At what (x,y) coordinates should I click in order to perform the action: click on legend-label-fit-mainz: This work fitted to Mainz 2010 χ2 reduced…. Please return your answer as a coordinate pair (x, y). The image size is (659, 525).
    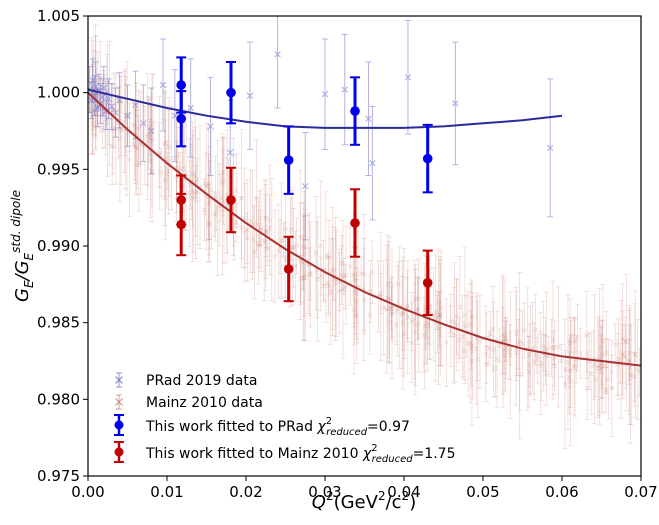
    Looking at the image, I should click on (300, 454).